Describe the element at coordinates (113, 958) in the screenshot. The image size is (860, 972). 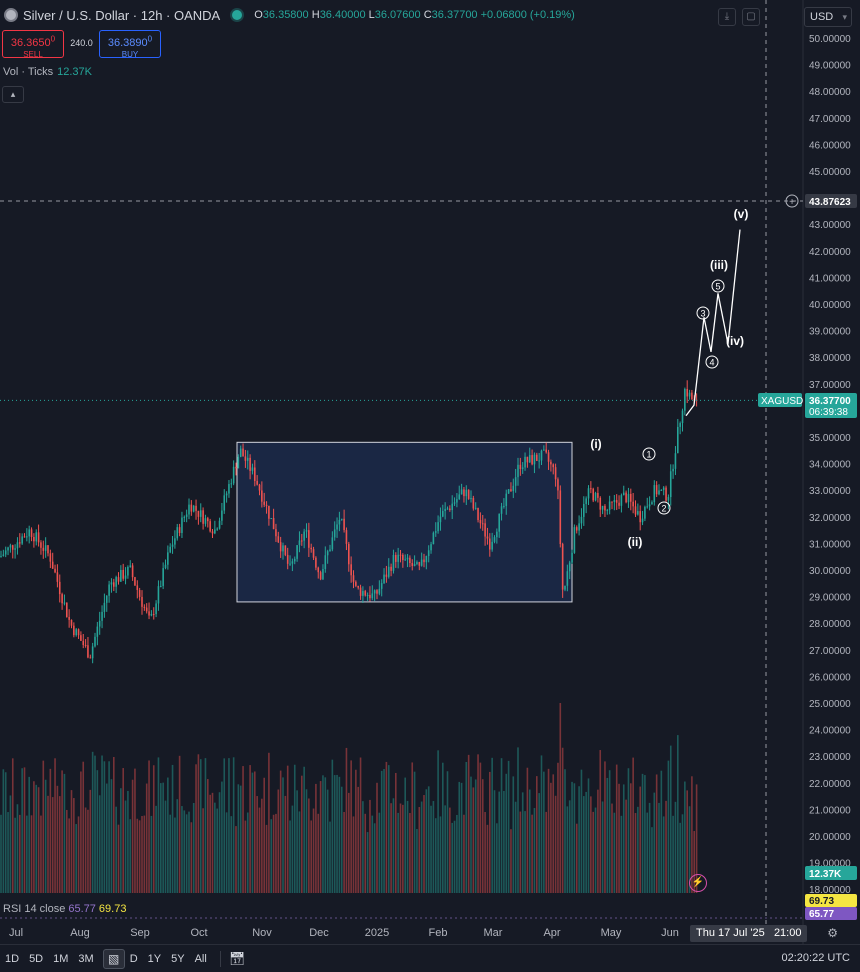
I see `screenshot-image-icon: ▧` at that location.